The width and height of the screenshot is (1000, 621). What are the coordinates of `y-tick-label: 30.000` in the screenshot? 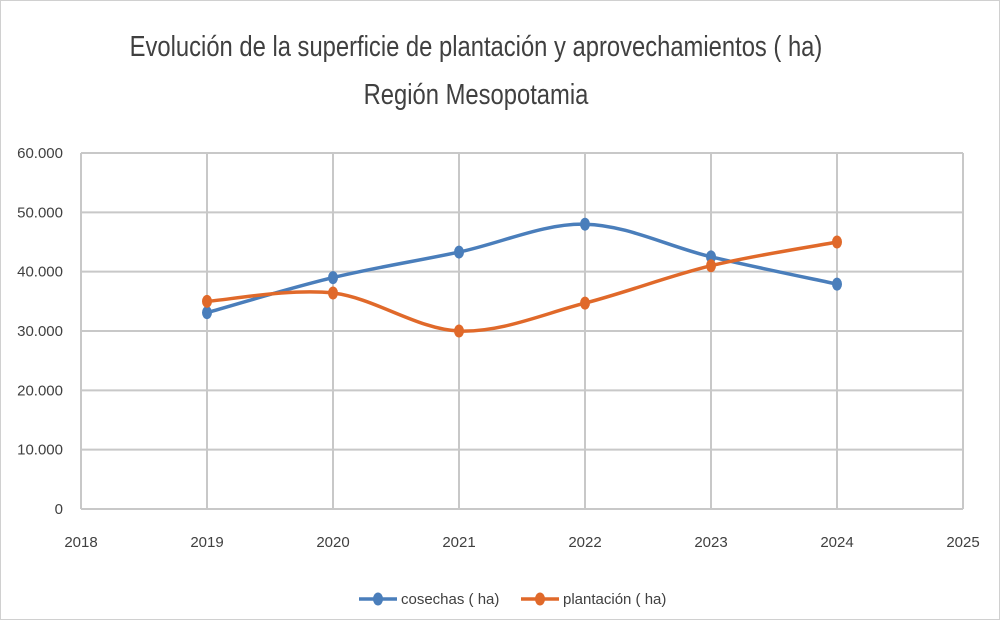 It's located at (40, 331).